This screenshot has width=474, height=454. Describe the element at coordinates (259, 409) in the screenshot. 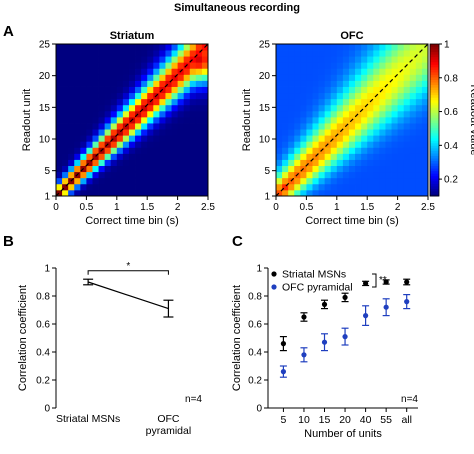

I see `y-tick-label: 0` at that location.